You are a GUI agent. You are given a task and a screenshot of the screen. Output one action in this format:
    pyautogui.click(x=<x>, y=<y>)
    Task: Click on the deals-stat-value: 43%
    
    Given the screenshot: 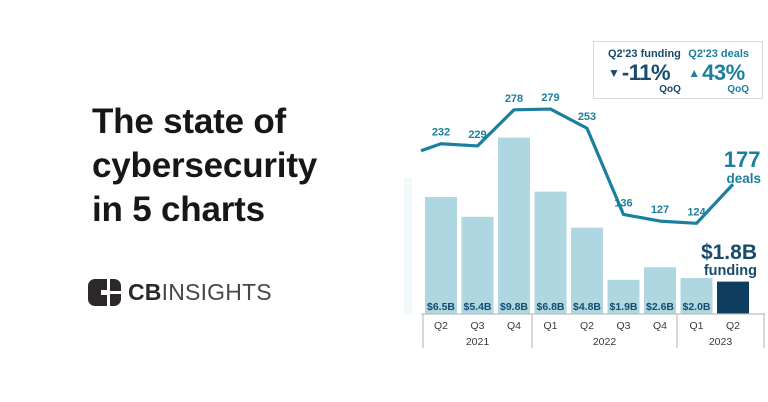 What is the action you would take?
    pyautogui.click(x=723, y=72)
    